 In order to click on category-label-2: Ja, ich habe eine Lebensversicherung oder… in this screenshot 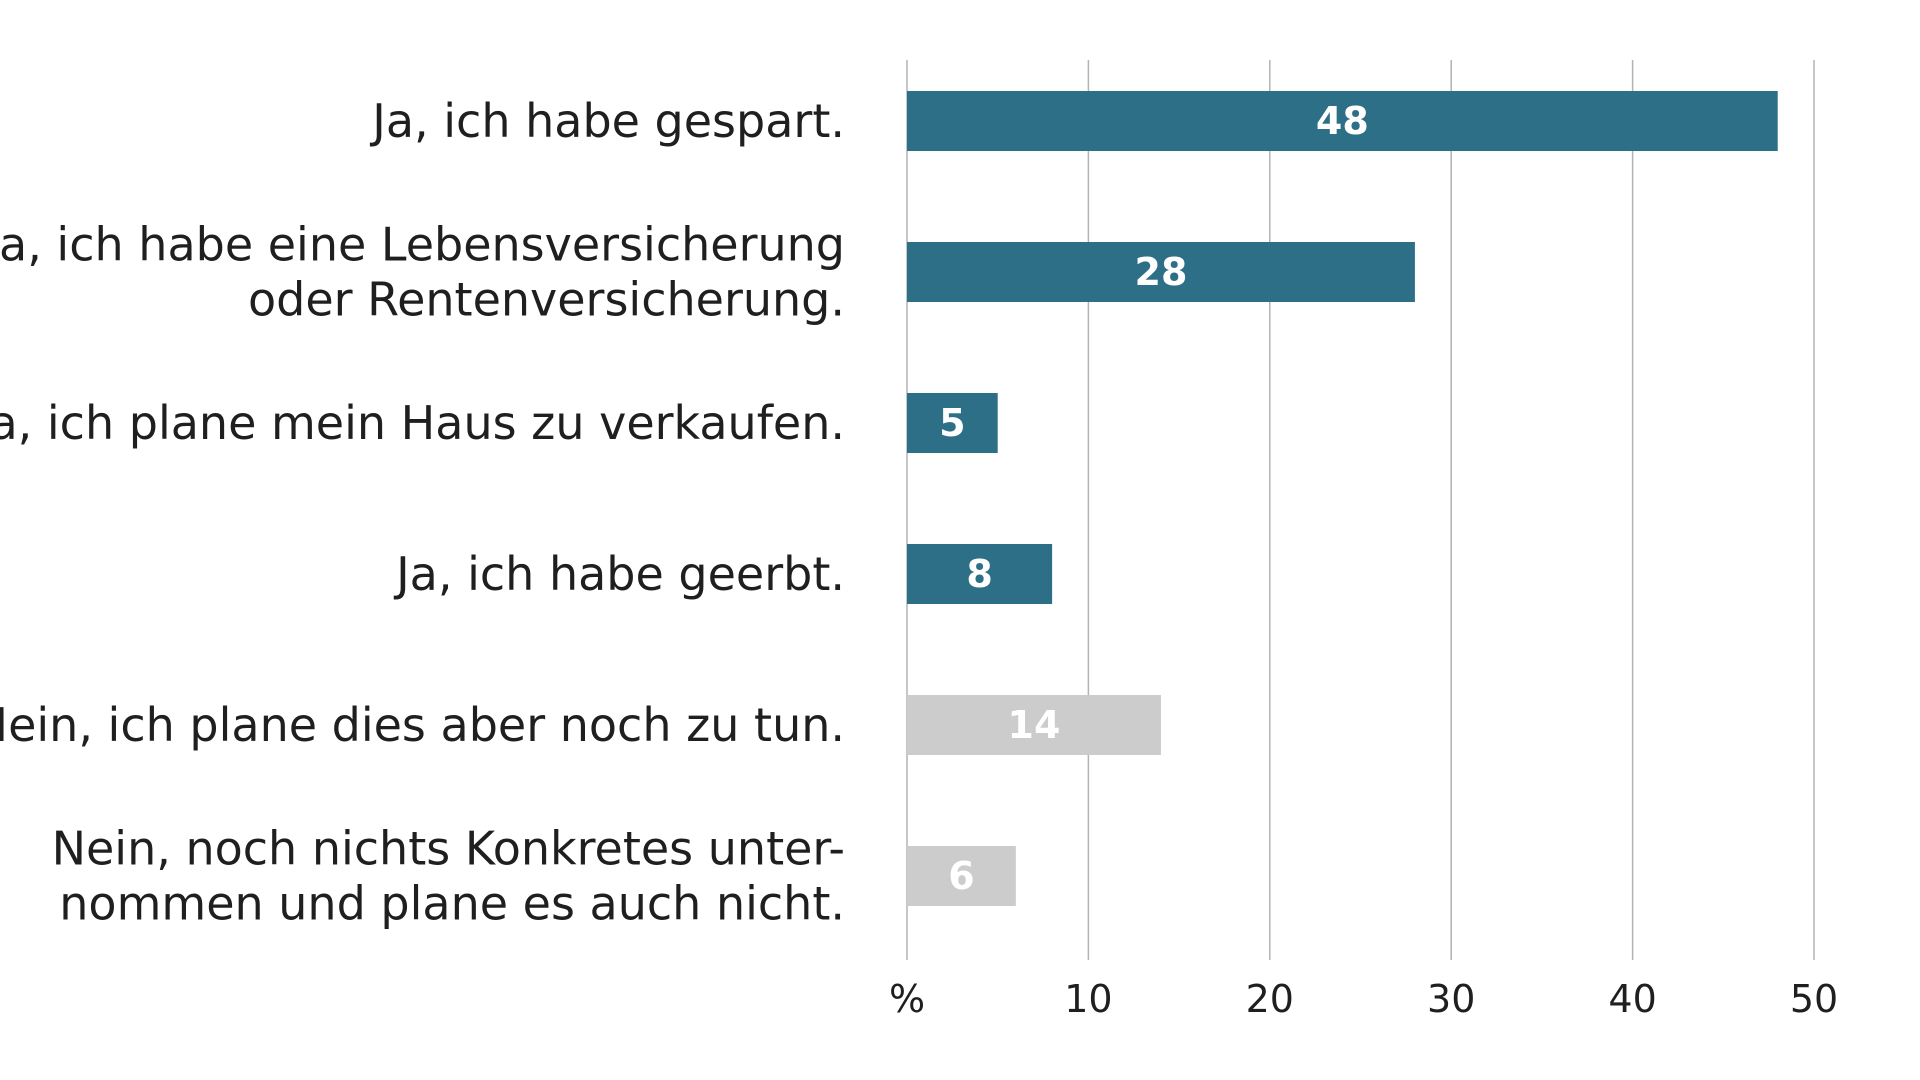, I will do `click(422, 272)`.